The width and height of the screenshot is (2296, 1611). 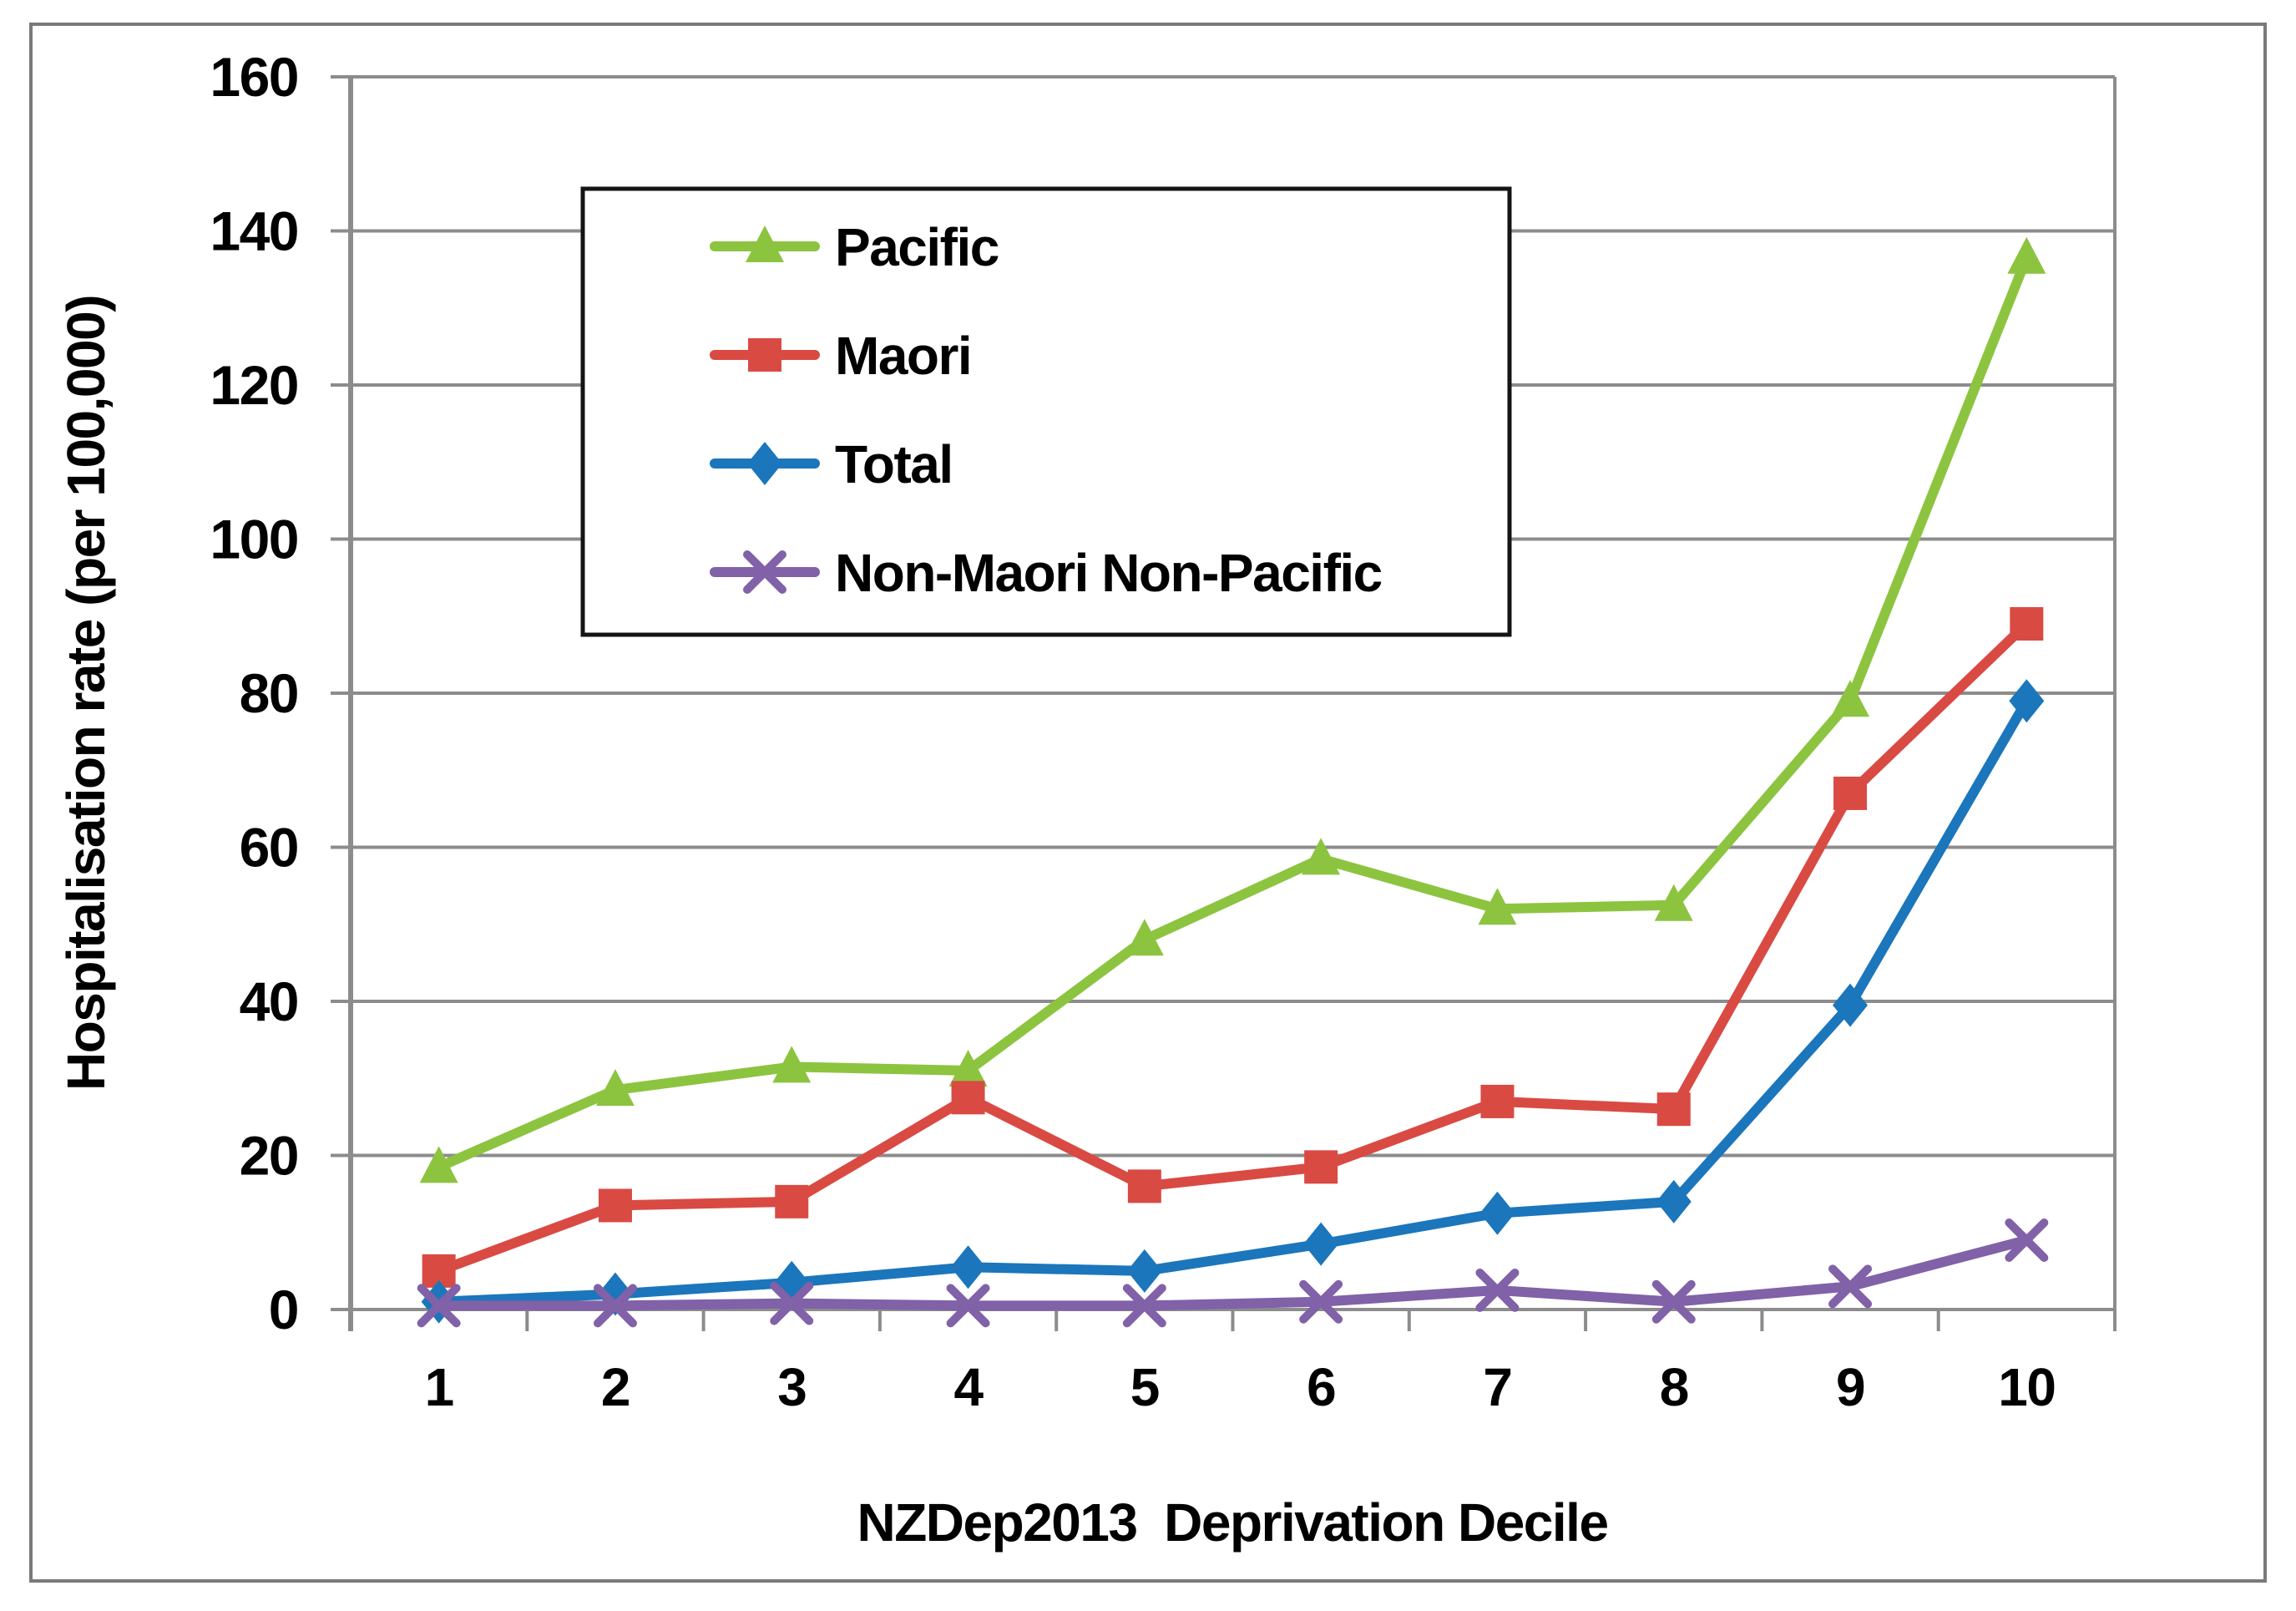 I want to click on y-tick-label-160: 160, so click(x=254, y=77).